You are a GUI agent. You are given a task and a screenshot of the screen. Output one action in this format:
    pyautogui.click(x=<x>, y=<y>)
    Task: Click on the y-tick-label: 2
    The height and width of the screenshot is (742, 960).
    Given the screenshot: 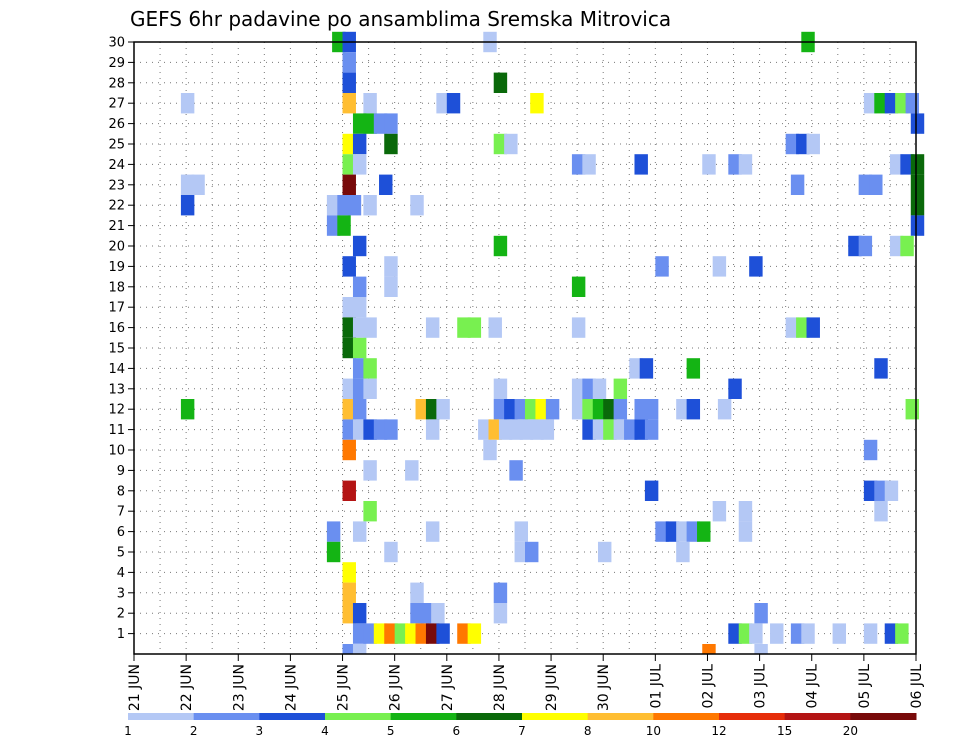 What is the action you would take?
    pyautogui.click(x=121, y=614)
    